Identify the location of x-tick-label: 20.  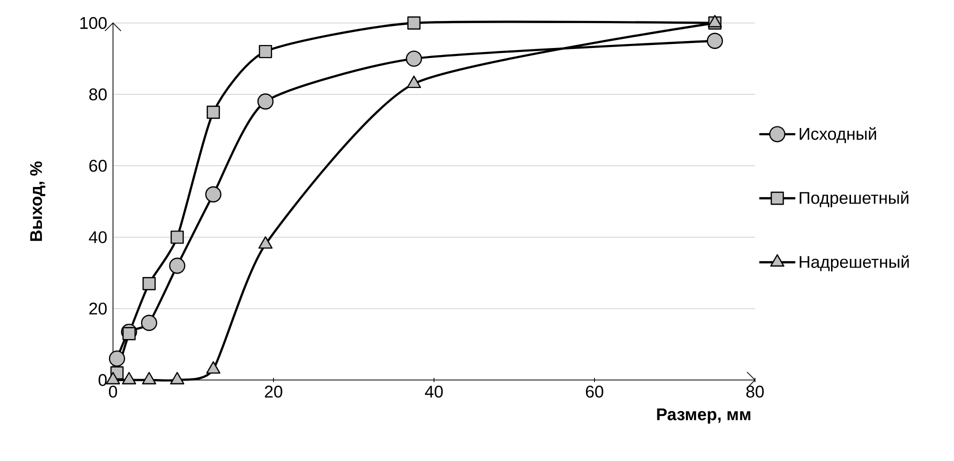
(273, 392).